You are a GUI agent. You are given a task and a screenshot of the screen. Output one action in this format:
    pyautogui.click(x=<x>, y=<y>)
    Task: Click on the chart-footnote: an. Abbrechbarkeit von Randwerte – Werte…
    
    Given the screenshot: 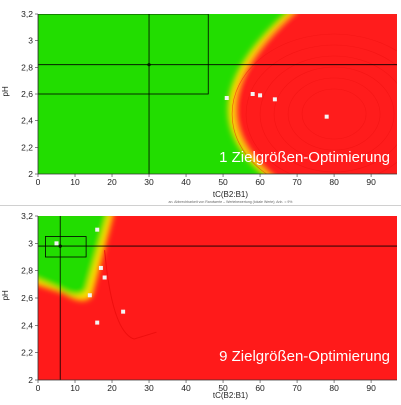 What is the action you would take?
    pyautogui.click(x=231, y=202)
    